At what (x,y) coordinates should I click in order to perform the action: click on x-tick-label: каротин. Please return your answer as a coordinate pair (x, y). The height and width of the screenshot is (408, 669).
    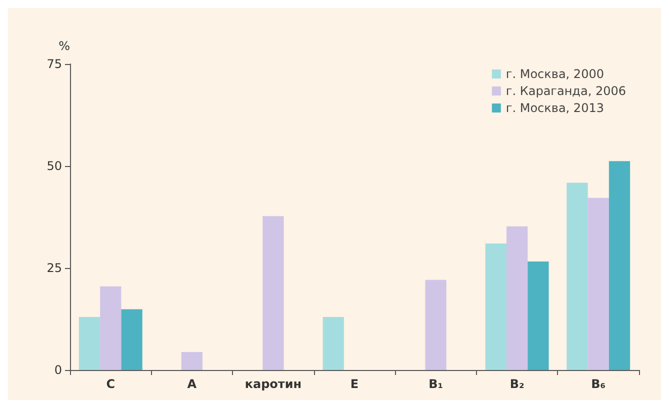
    Looking at the image, I should click on (273, 384).